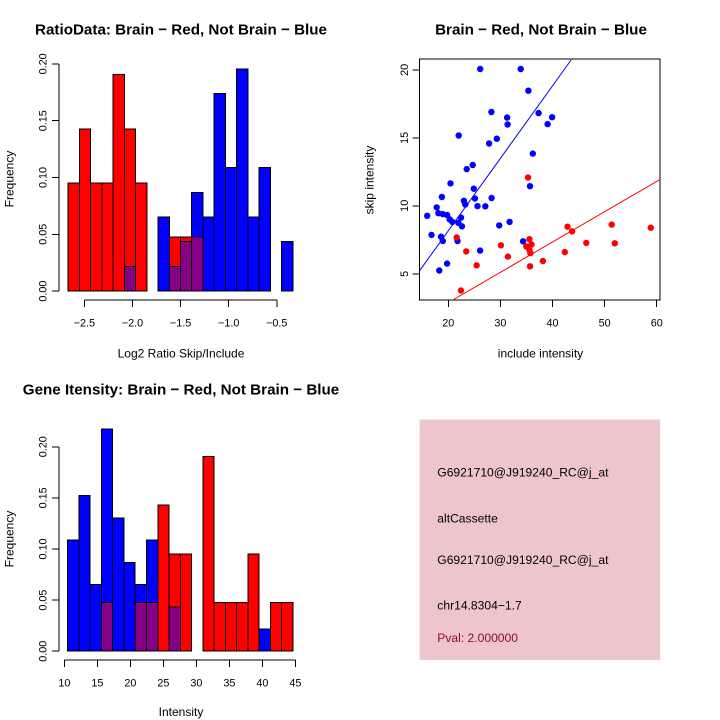 This screenshot has width=720, height=720. I want to click on svg-text:RatioData: Brain − Red, Not Br: RatioData: Brain − Red, Not Brain − Blue, so click(181, 30).